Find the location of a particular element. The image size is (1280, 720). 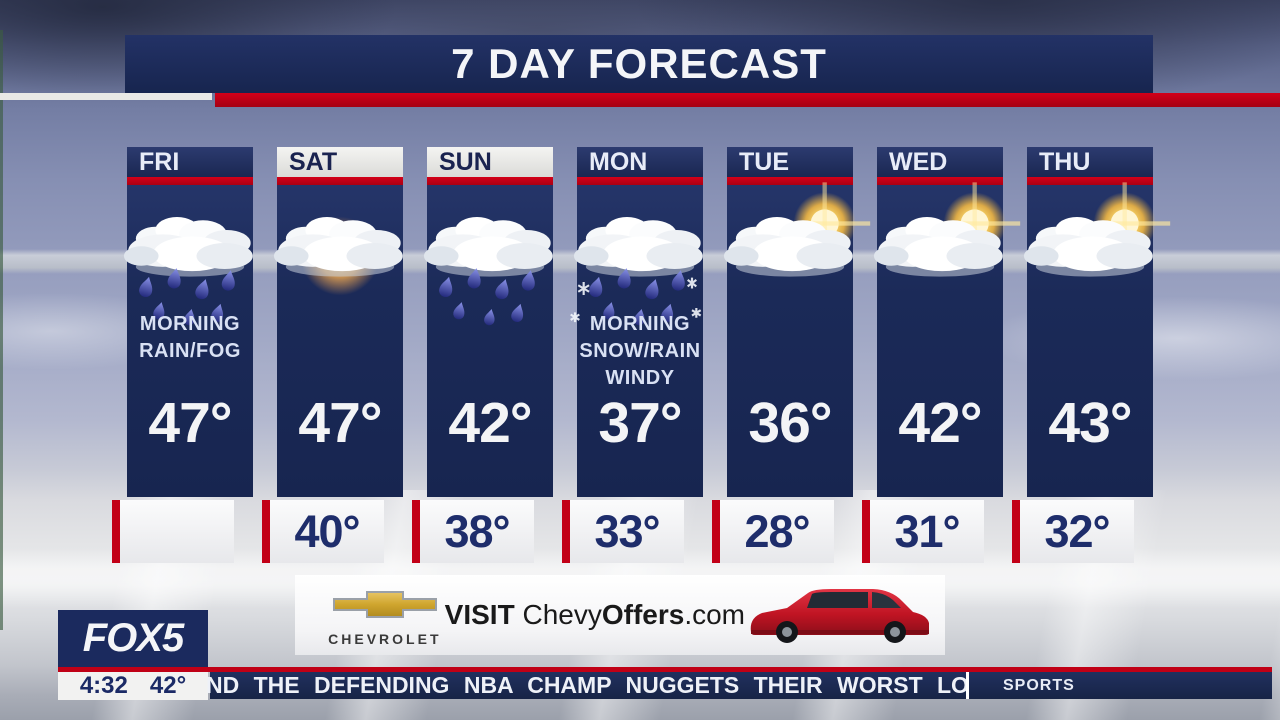

ad-cta-text: VISIT ChevyOffers.com is located at coordinates (595, 615).